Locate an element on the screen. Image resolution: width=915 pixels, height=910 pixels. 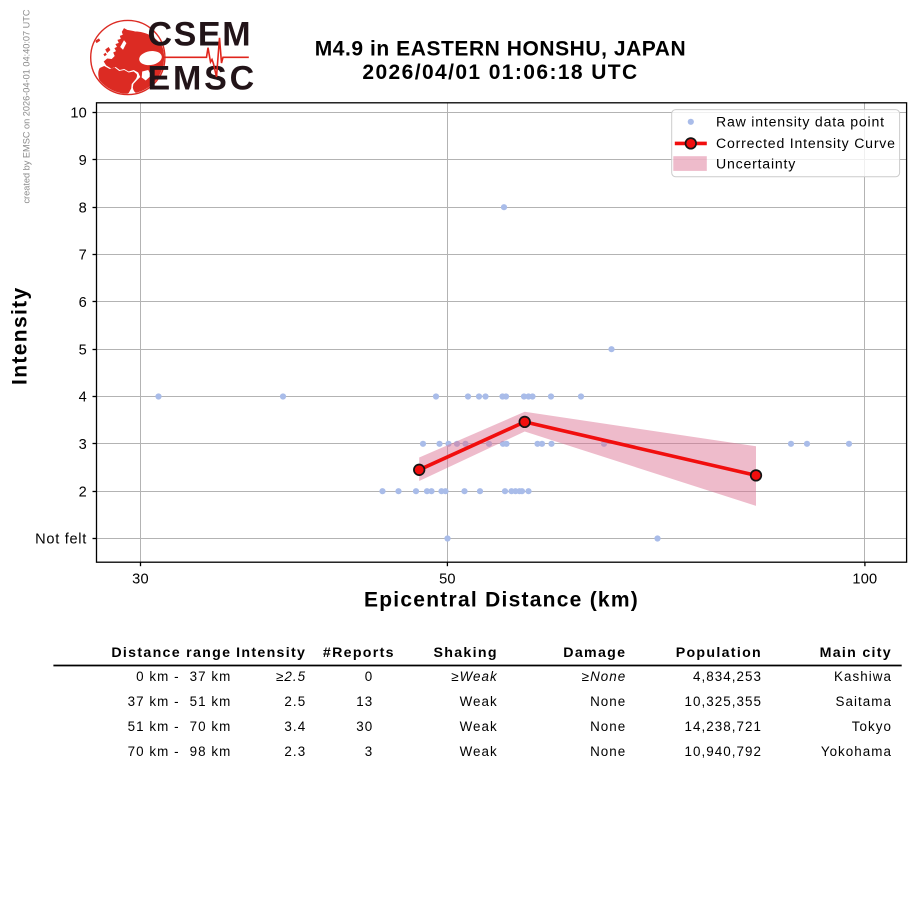
svg-text: 10 is located at coordinates (78, 114).